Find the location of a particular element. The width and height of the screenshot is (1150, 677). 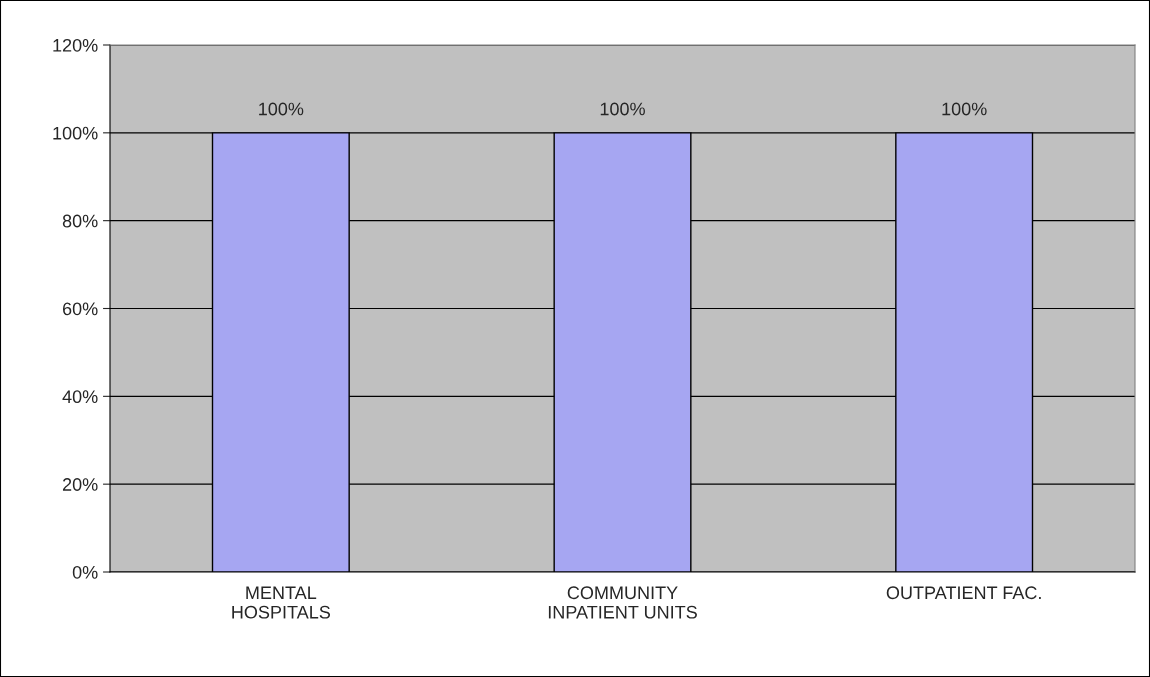

x-tick-label: MENTAL HOSPITALS is located at coordinates (281, 602).